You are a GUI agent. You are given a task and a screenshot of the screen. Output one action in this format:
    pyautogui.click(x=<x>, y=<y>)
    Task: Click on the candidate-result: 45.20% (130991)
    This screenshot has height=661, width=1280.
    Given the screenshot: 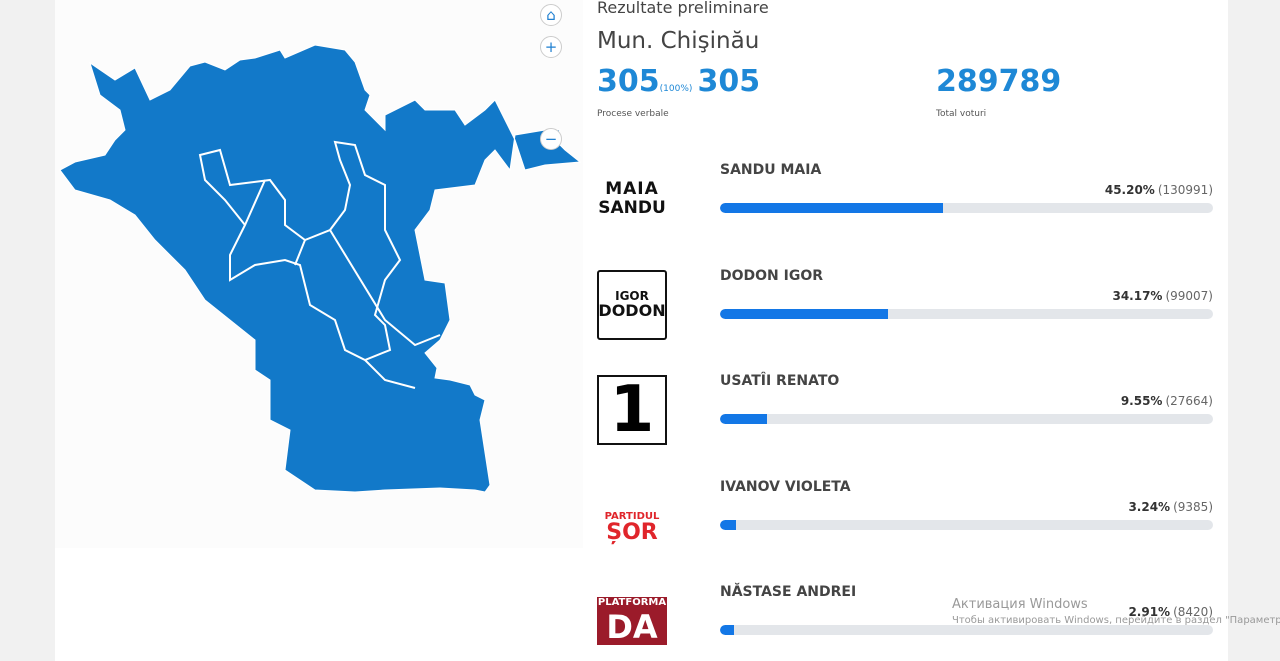 What is the action you would take?
    pyautogui.click(x=1159, y=190)
    